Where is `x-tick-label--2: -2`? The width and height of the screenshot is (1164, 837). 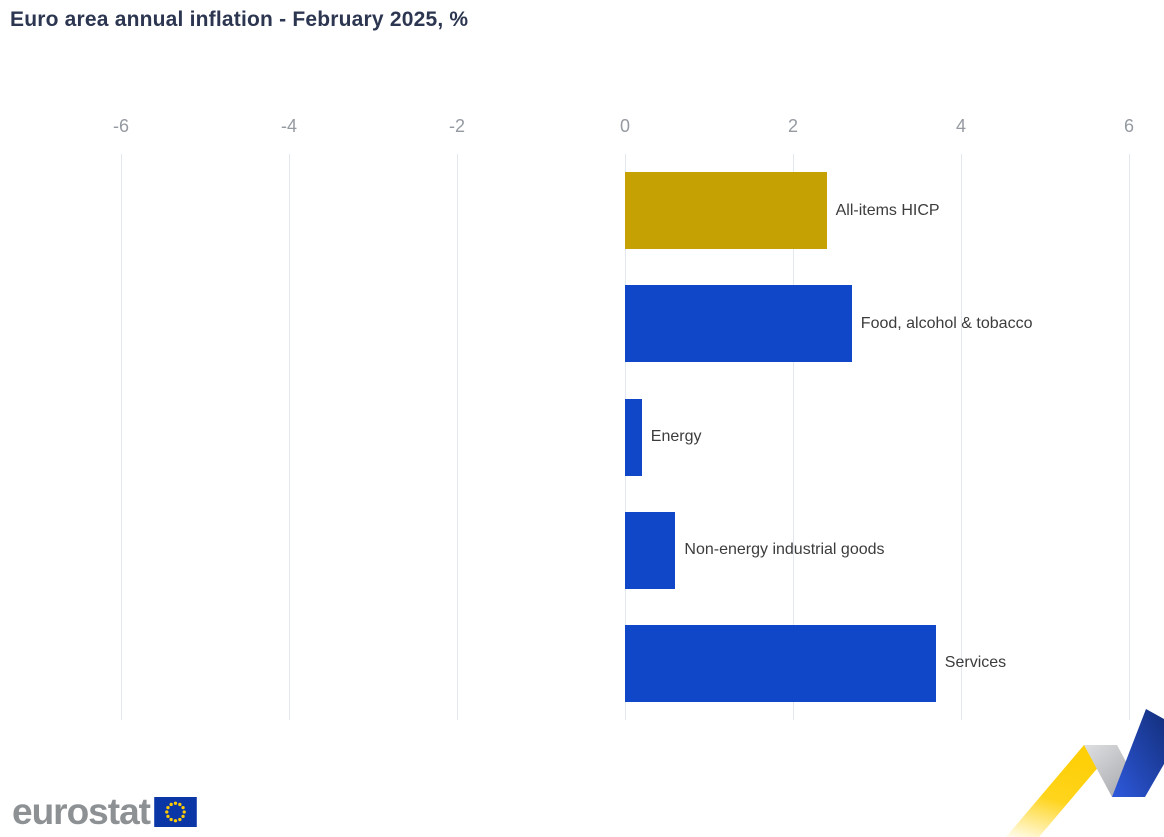 x-tick-label--2: -2 is located at coordinates (456, 126).